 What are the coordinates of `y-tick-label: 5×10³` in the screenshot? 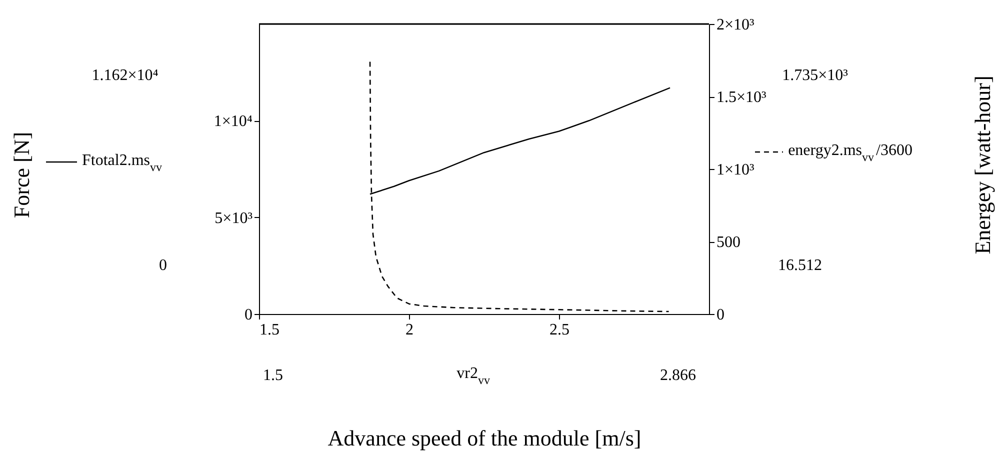 It's located at (233, 218).